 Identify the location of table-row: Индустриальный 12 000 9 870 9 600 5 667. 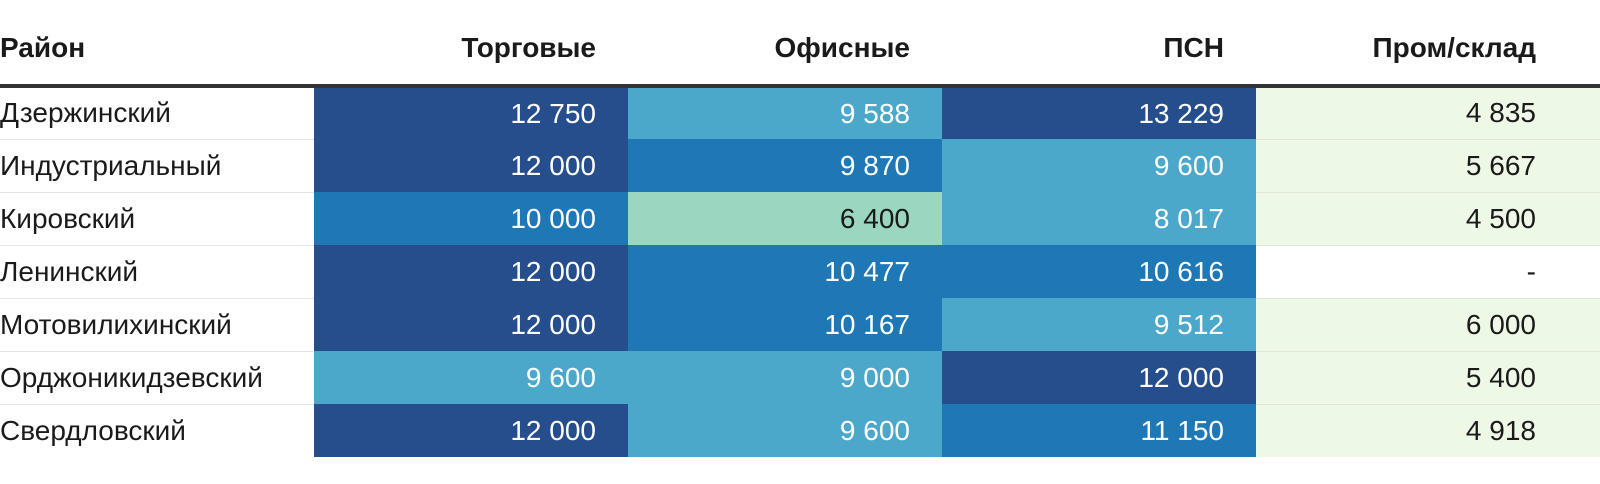
(800, 166).